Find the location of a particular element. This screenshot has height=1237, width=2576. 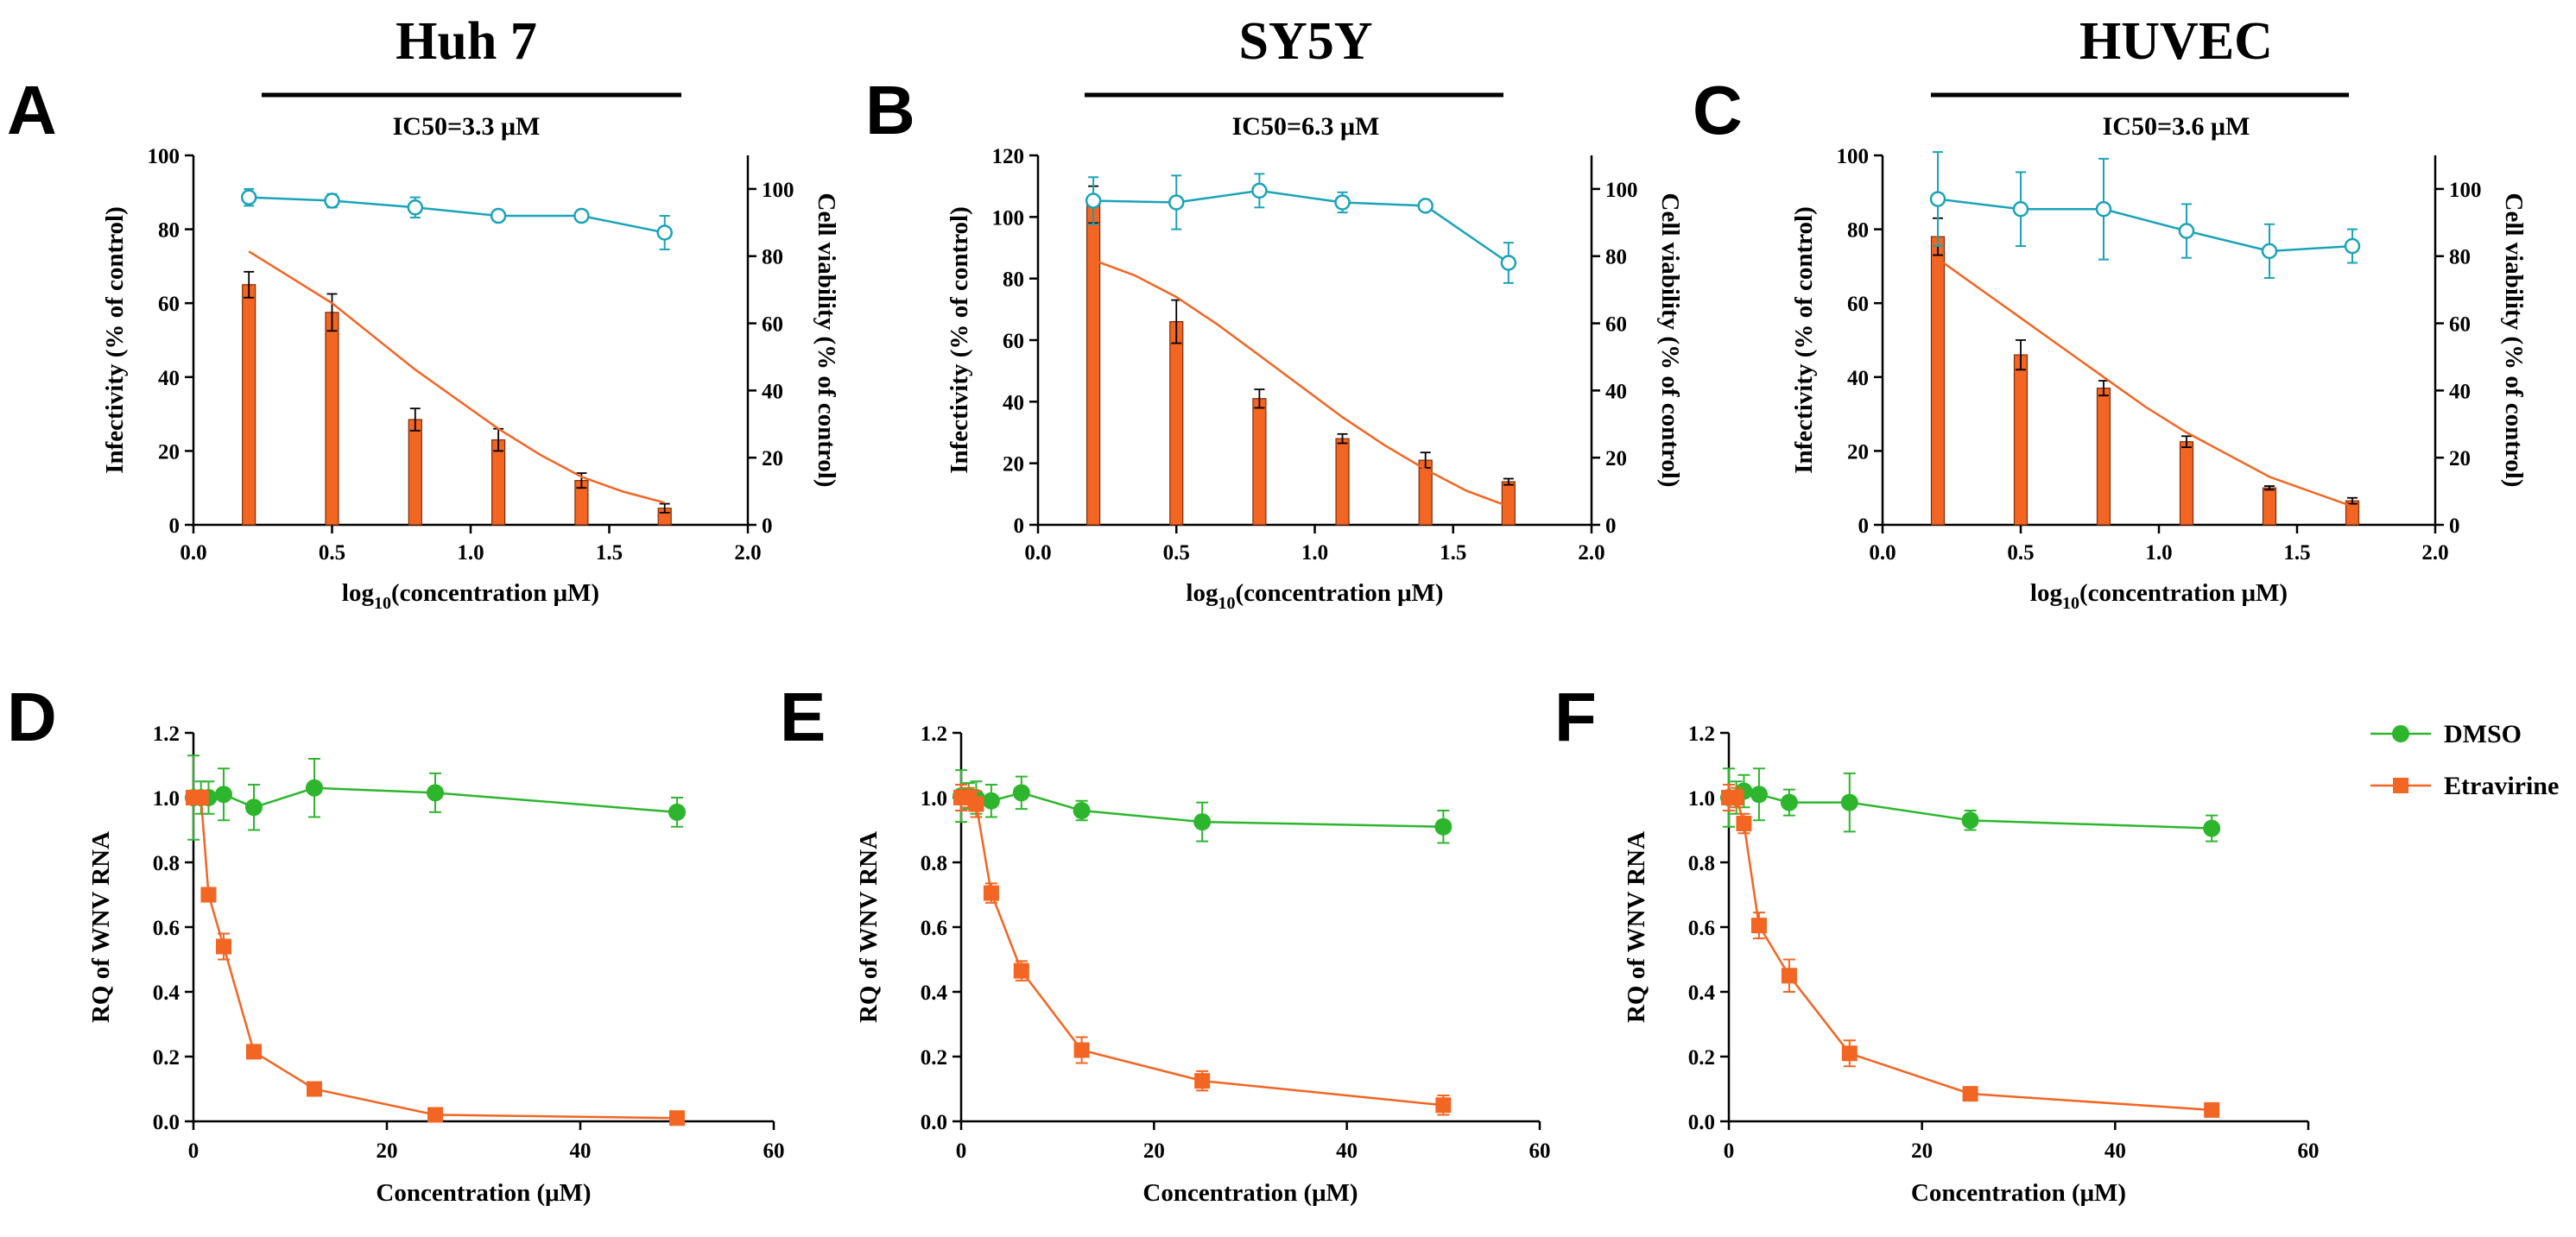

y-tick-label: 0.0 is located at coordinates (166, 1122).